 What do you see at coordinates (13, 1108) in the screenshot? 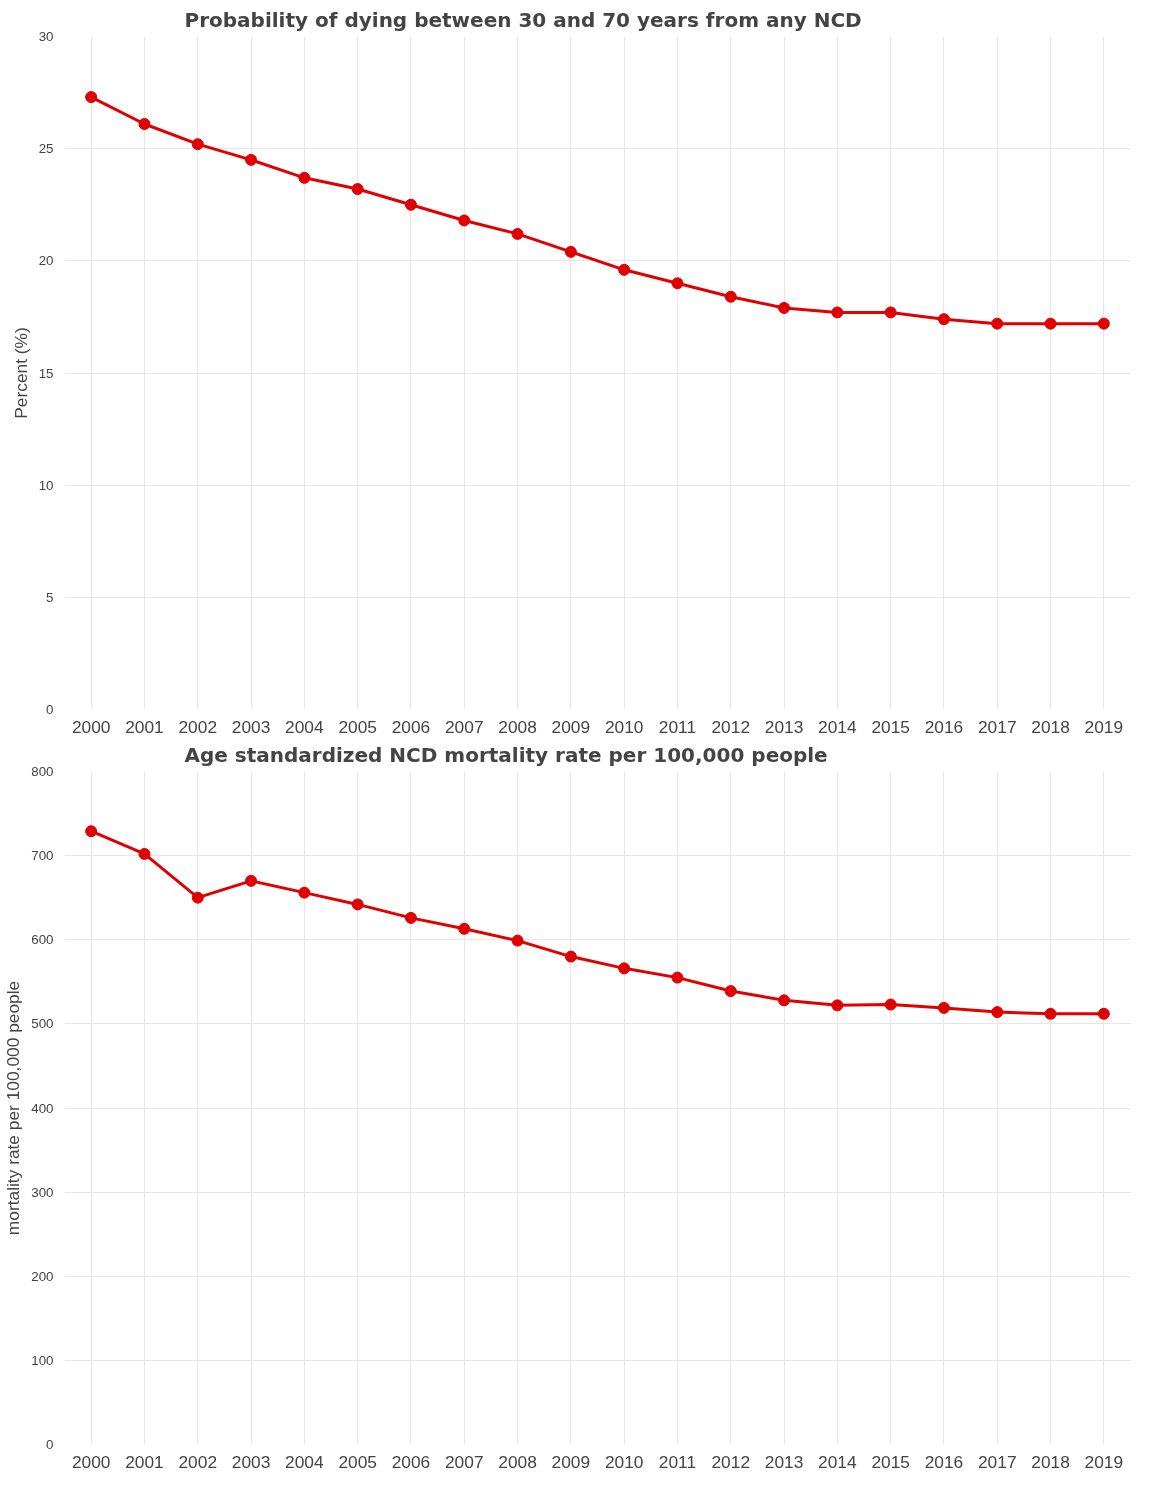
I see `y-axis-title: mortality rate per 100,000 people` at bounding box center [13, 1108].